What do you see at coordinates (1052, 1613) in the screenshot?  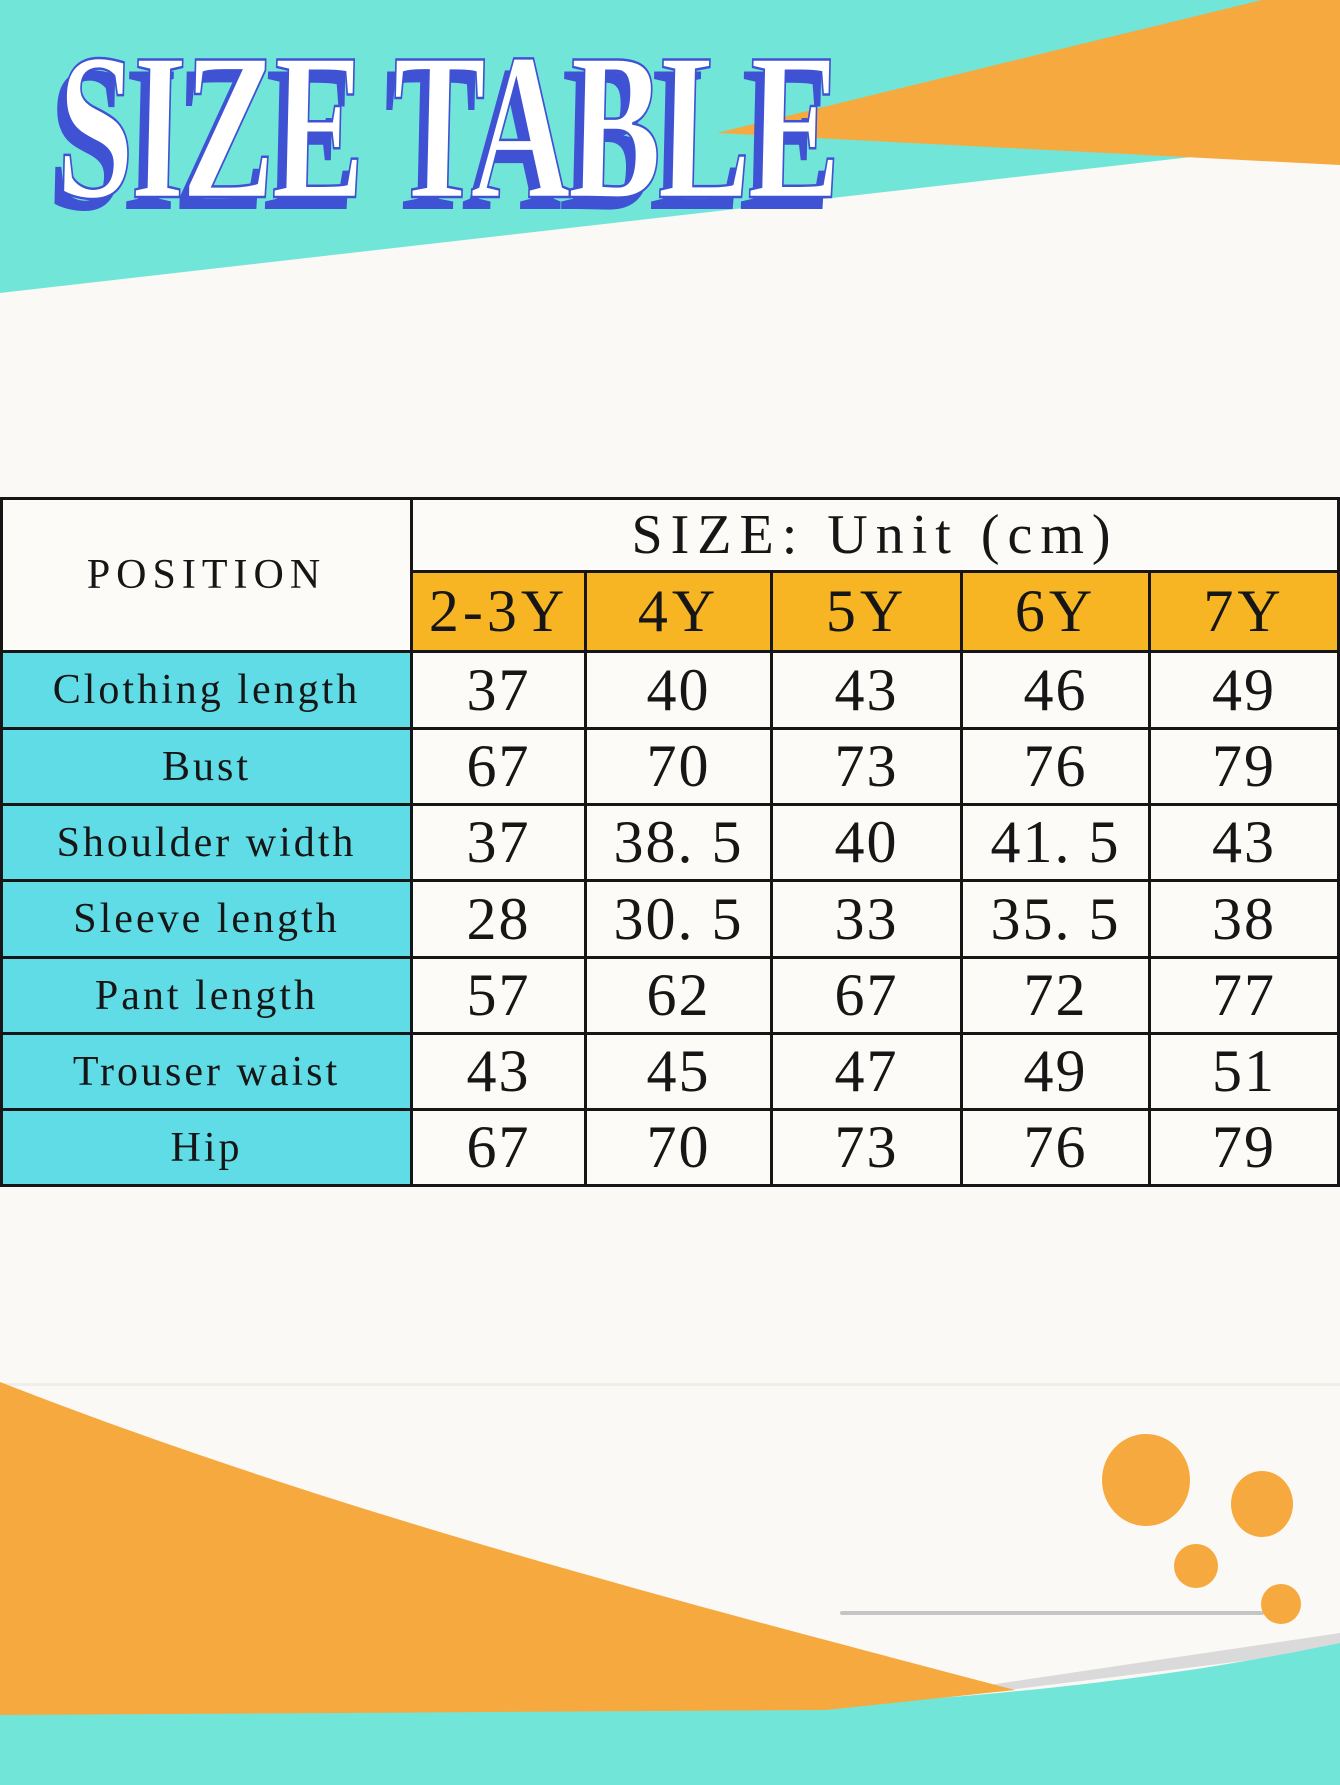 I see `gray-underline` at bounding box center [1052, 1613].